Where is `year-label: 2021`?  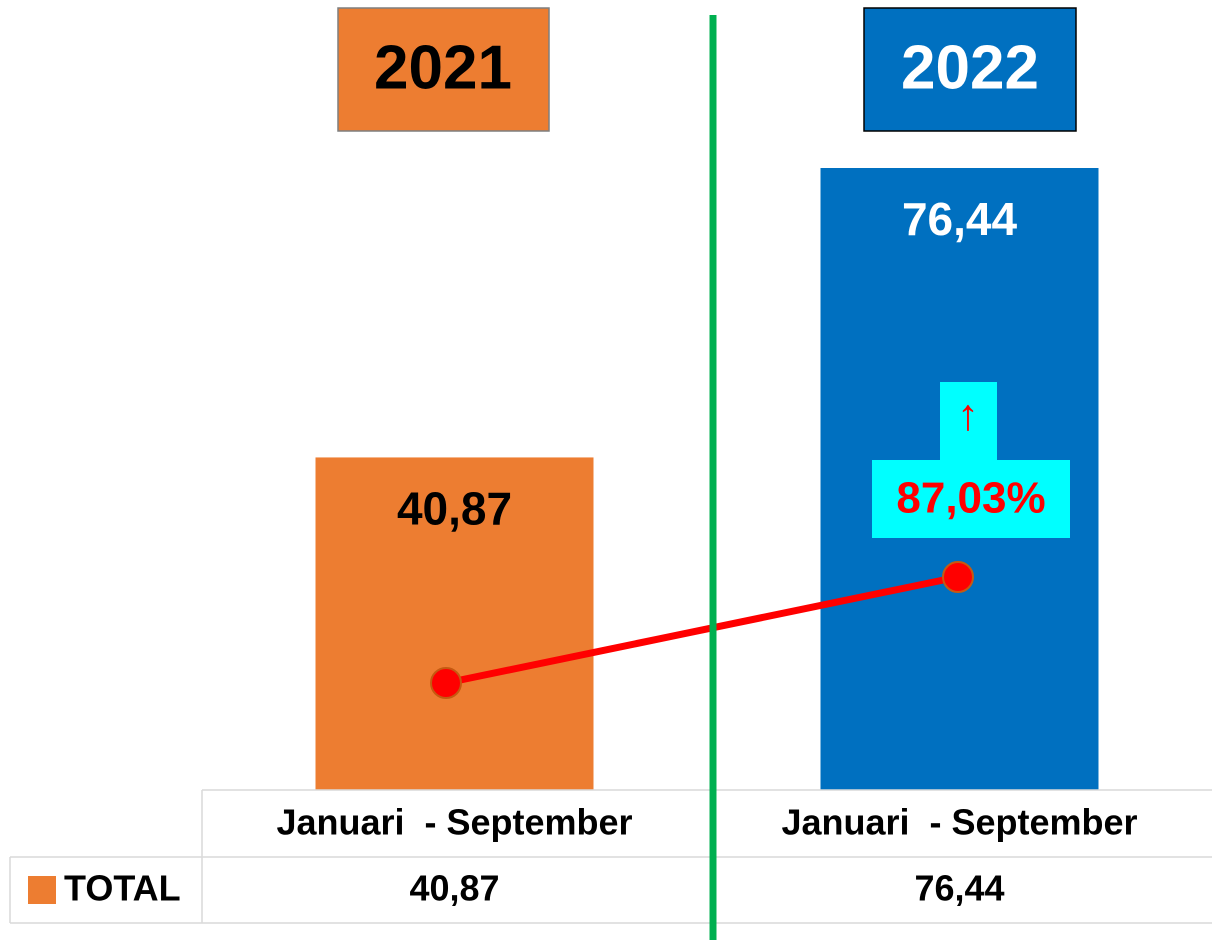
year-label: 2021 is located at coordinates (443, 67).